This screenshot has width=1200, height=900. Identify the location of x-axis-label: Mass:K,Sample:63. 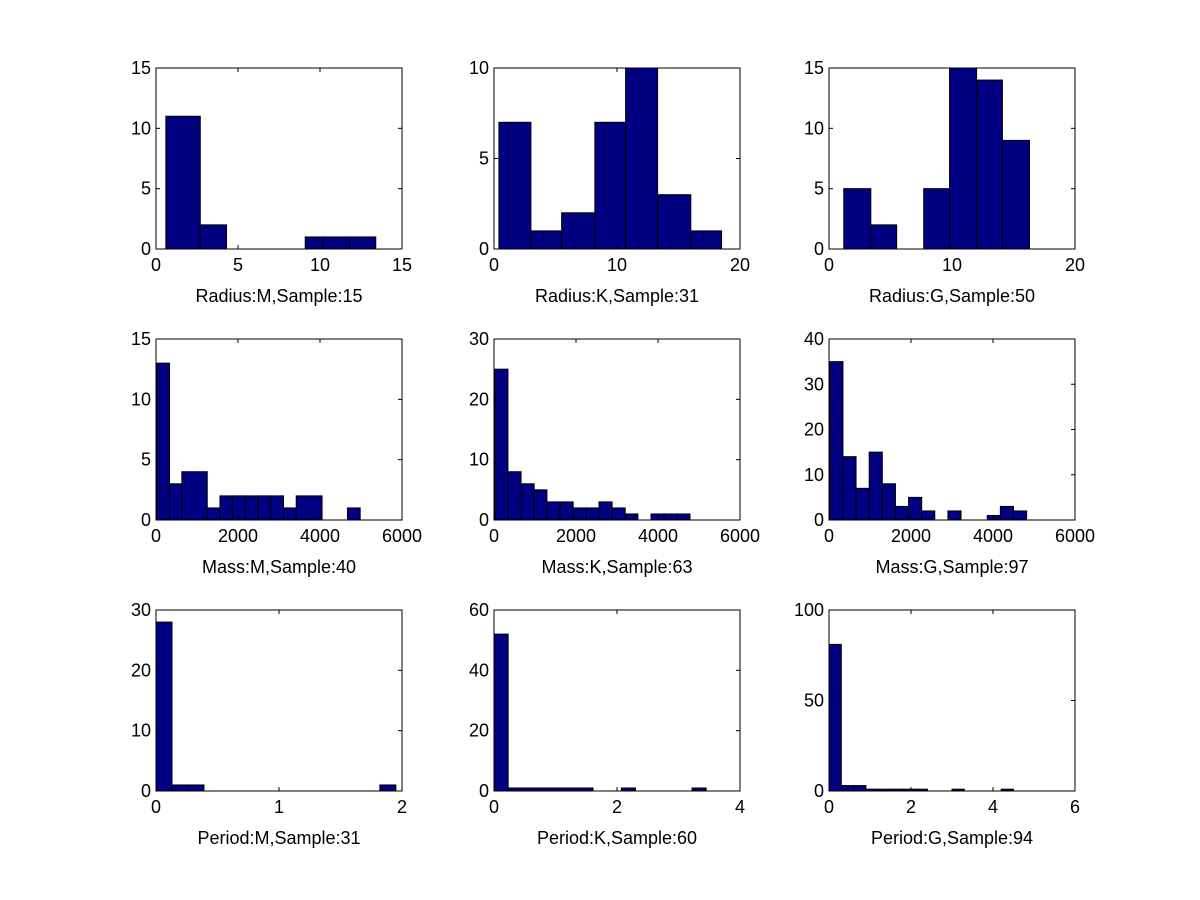
(616, 567).